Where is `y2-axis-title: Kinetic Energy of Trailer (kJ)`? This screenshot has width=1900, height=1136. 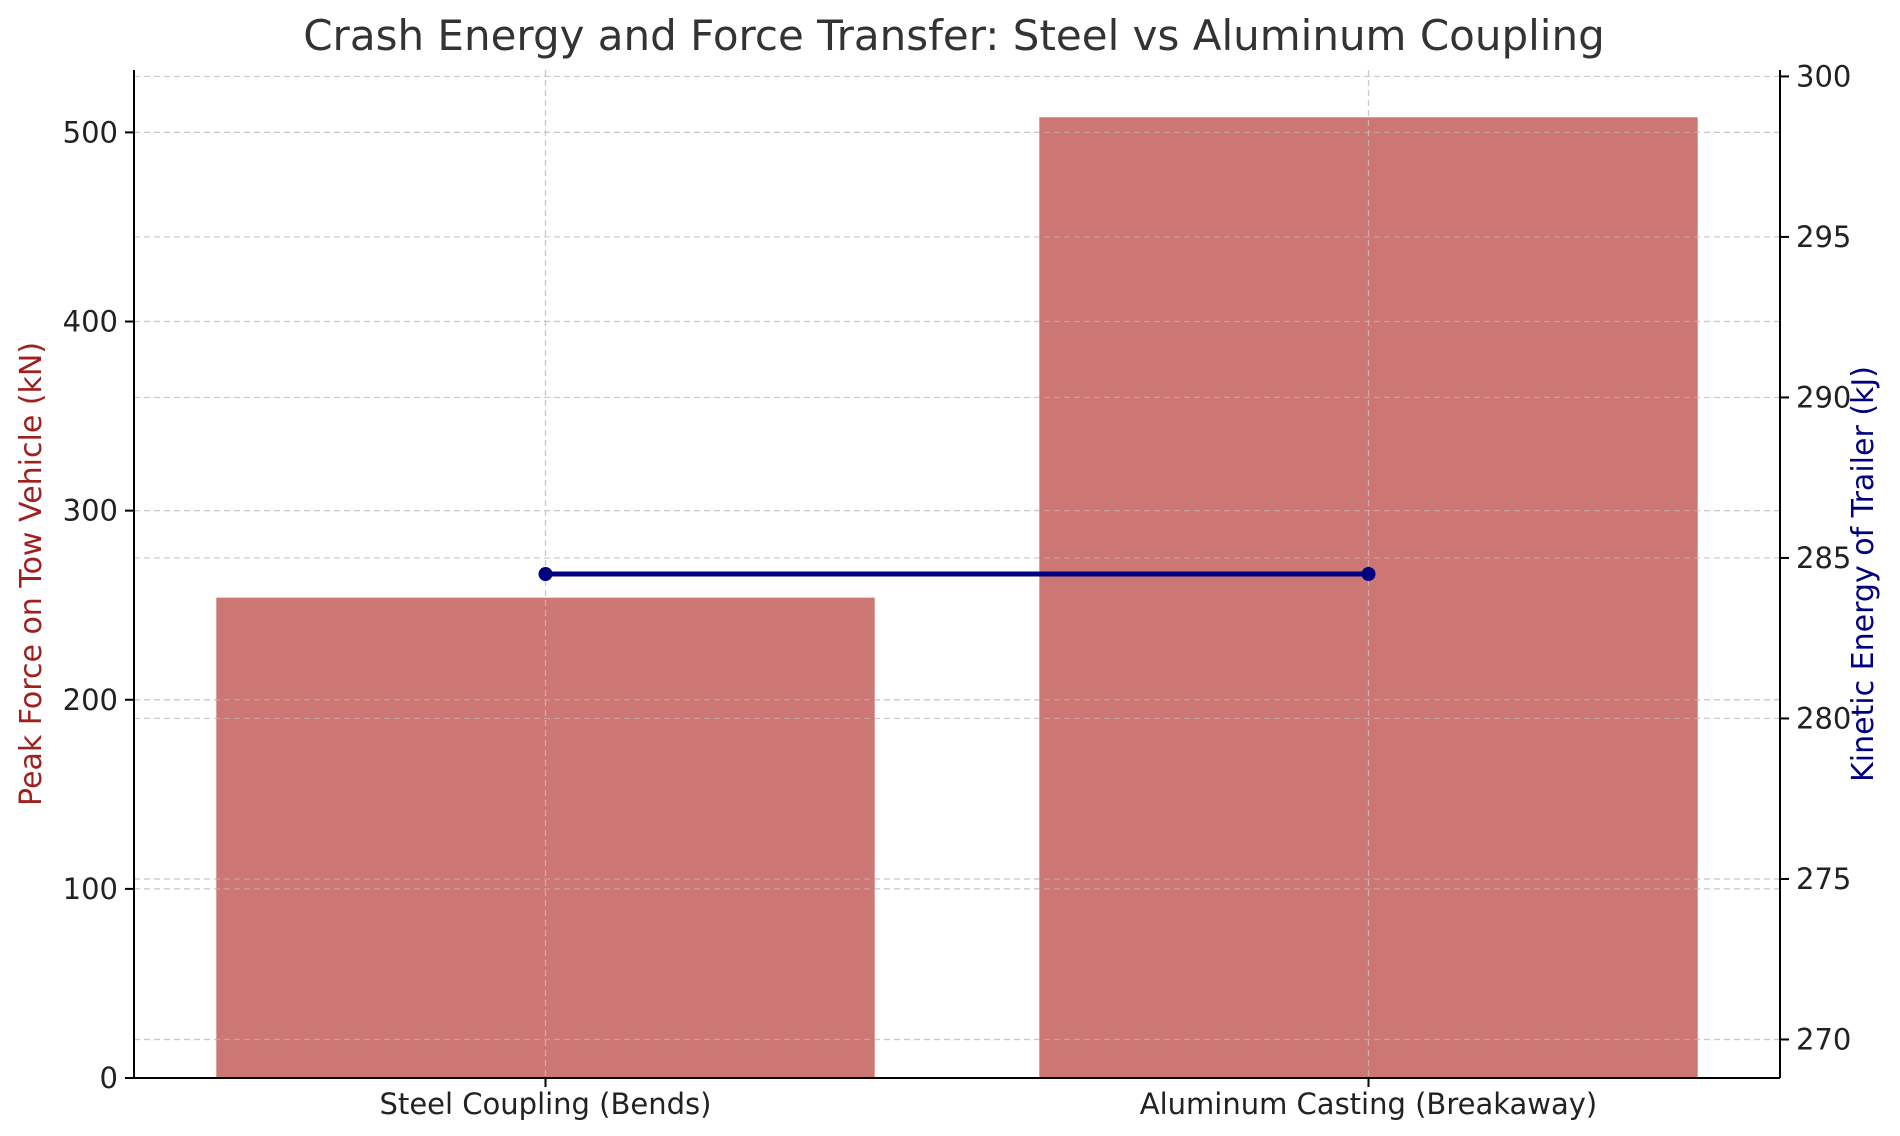
y2-axis-title: Kinetic Energy of Trailer (kJ) is located at coordinates (1863, 574).